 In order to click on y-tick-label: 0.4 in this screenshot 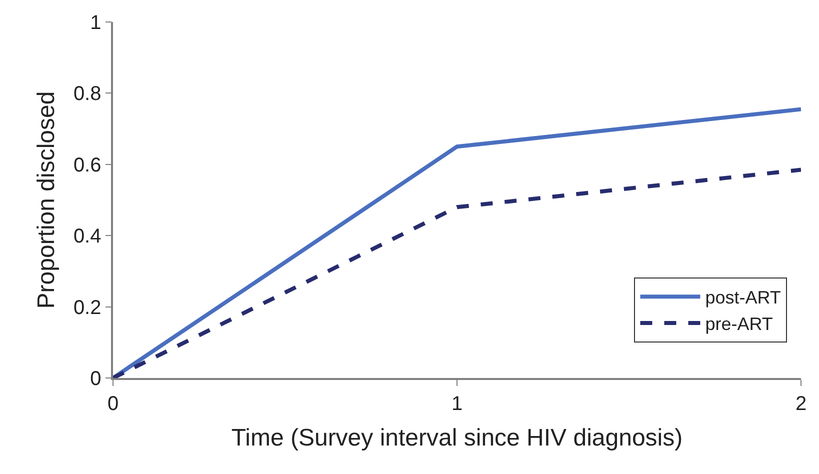, I will do `click(87, 237)`.